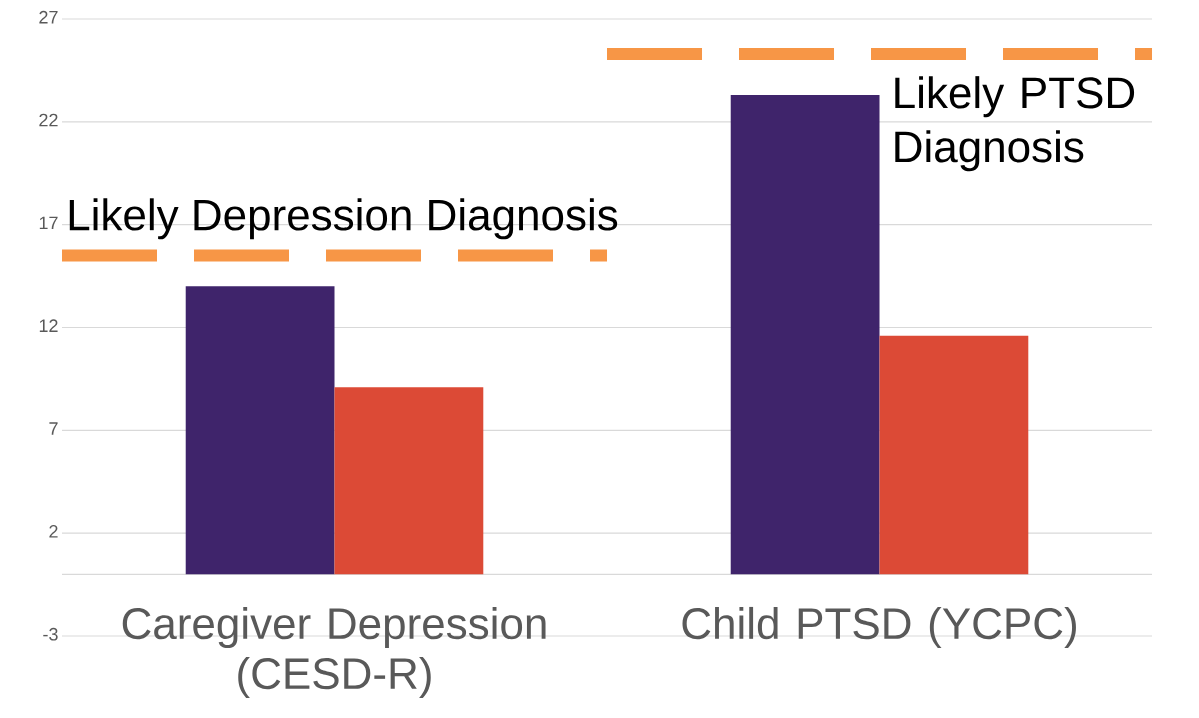 This screenshot has width=1199, height=718. What do you see at coordinates (53, 531) in the screenshot?
I see `y-tick-label: 2` at bounding box center [53, 531].